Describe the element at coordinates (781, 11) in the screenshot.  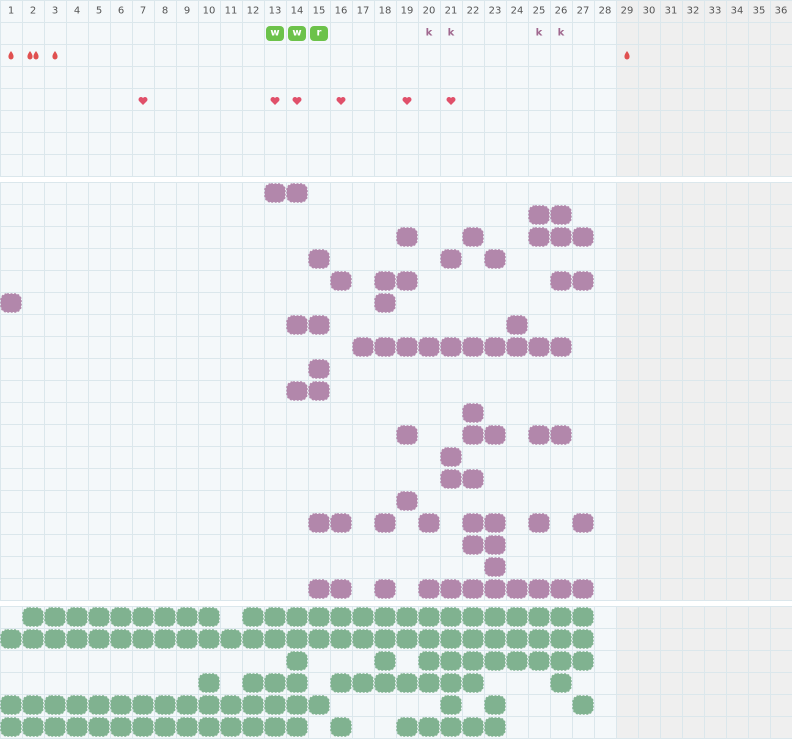
I see `column-number: 36` at that location.